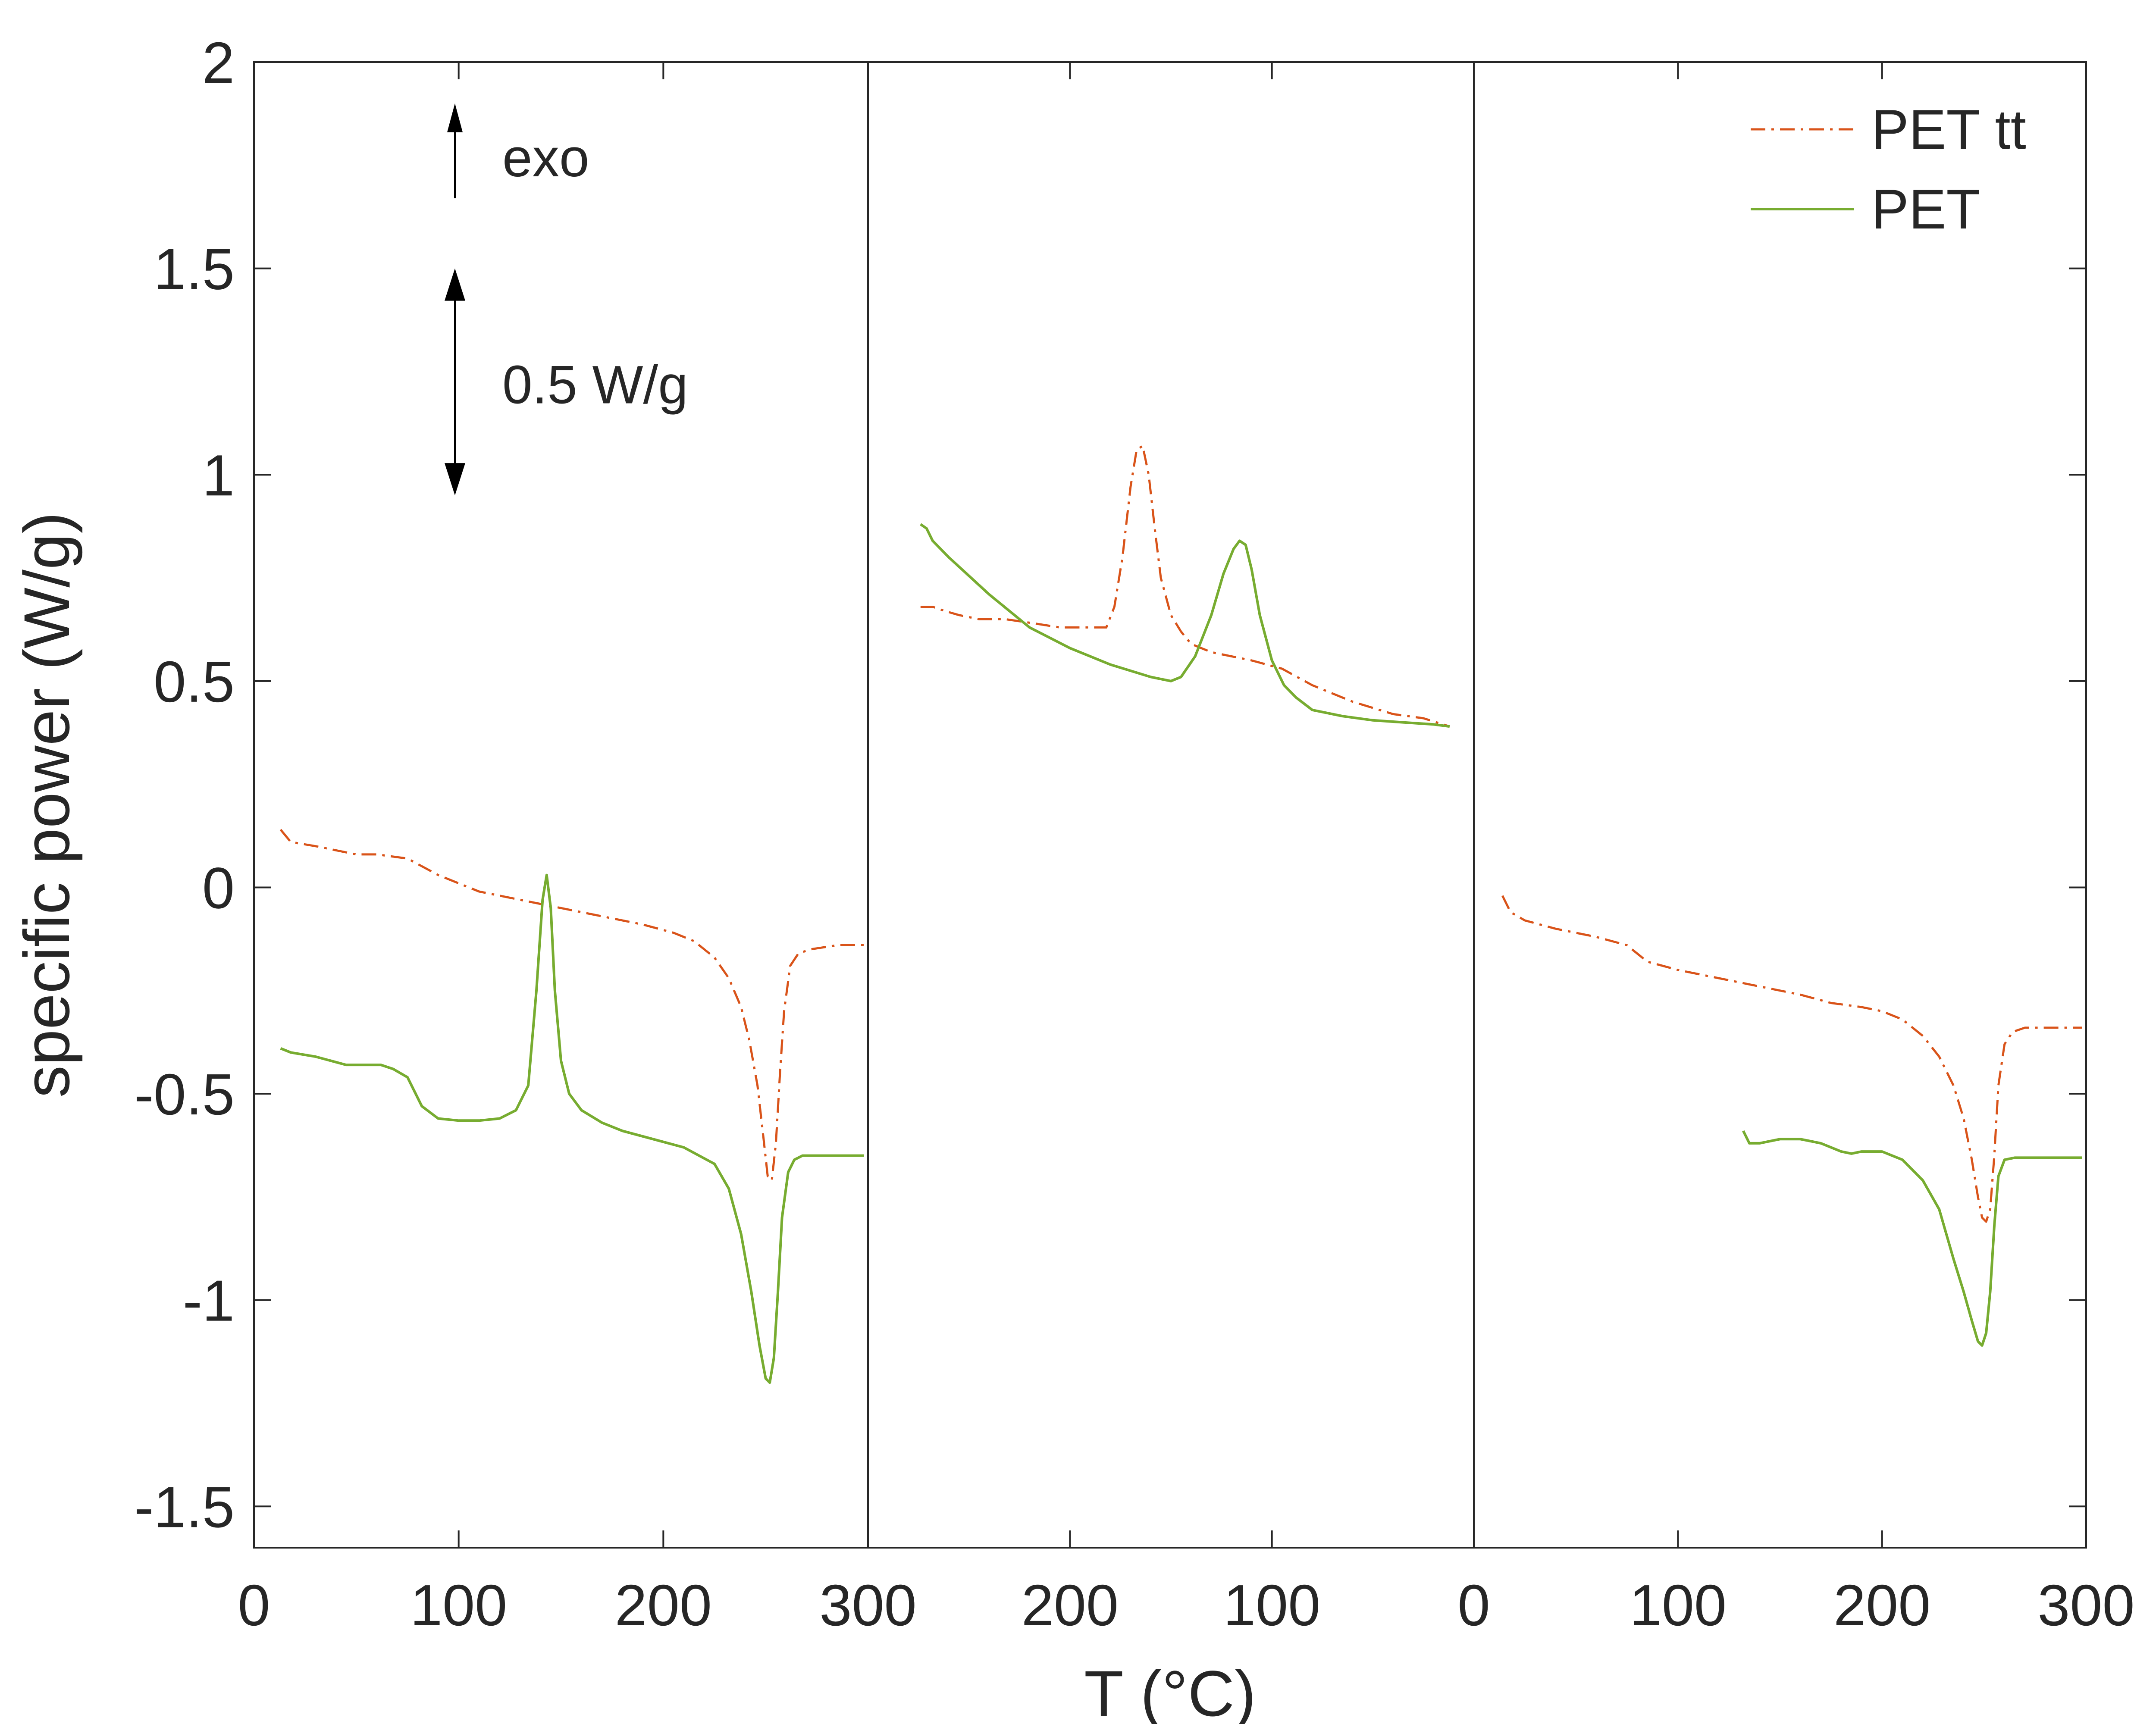 Image resolution: width=2156 pixels, height=1724 pixels. I want to click on scale-bar-head-bottom, so click(455, 479).